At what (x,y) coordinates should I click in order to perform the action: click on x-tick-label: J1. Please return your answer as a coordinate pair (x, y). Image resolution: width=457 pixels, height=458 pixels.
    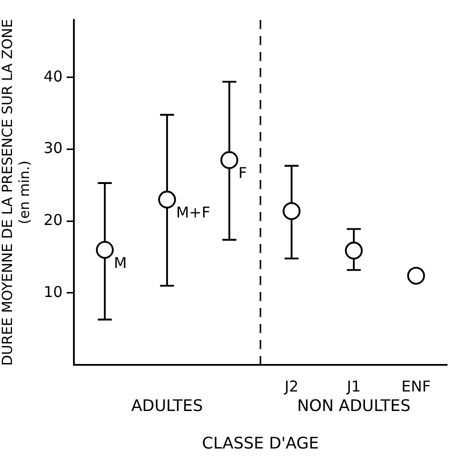
    Looking at the image, I should click on (353, 387).